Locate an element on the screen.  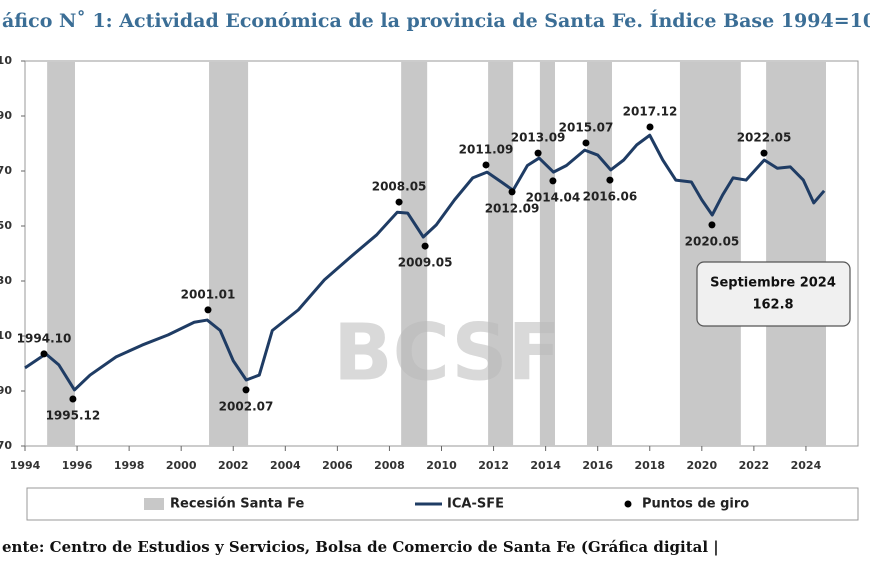
turning-point-label: 2020.05 is located at coordinates (712, 241).